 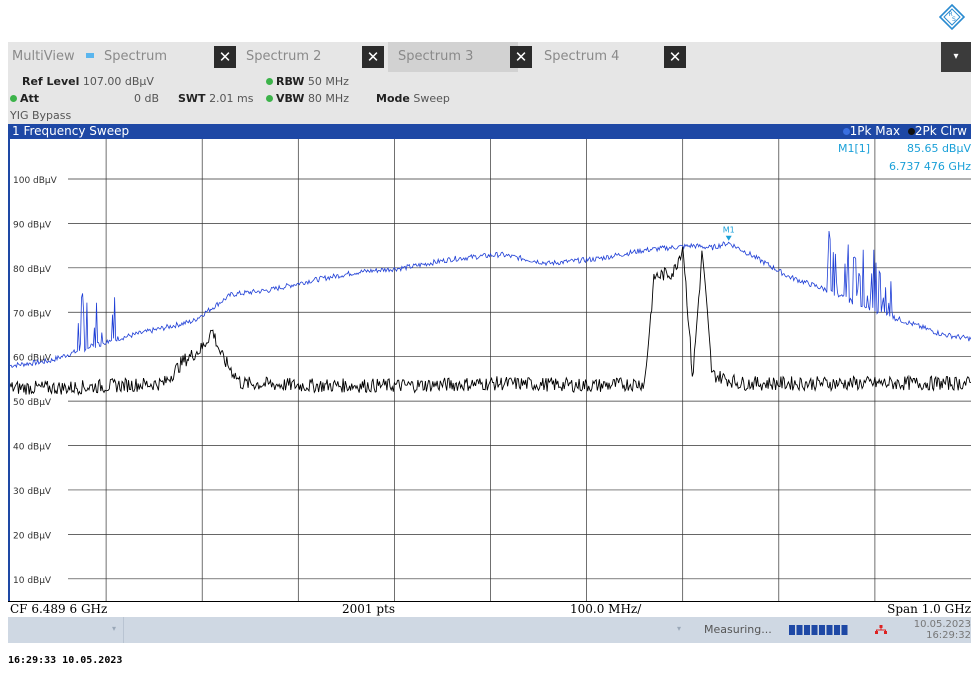 What do you see at coordinates (954, 19) in the screenshot?
I see `svg-text: S` at bounding box center [954, 19].